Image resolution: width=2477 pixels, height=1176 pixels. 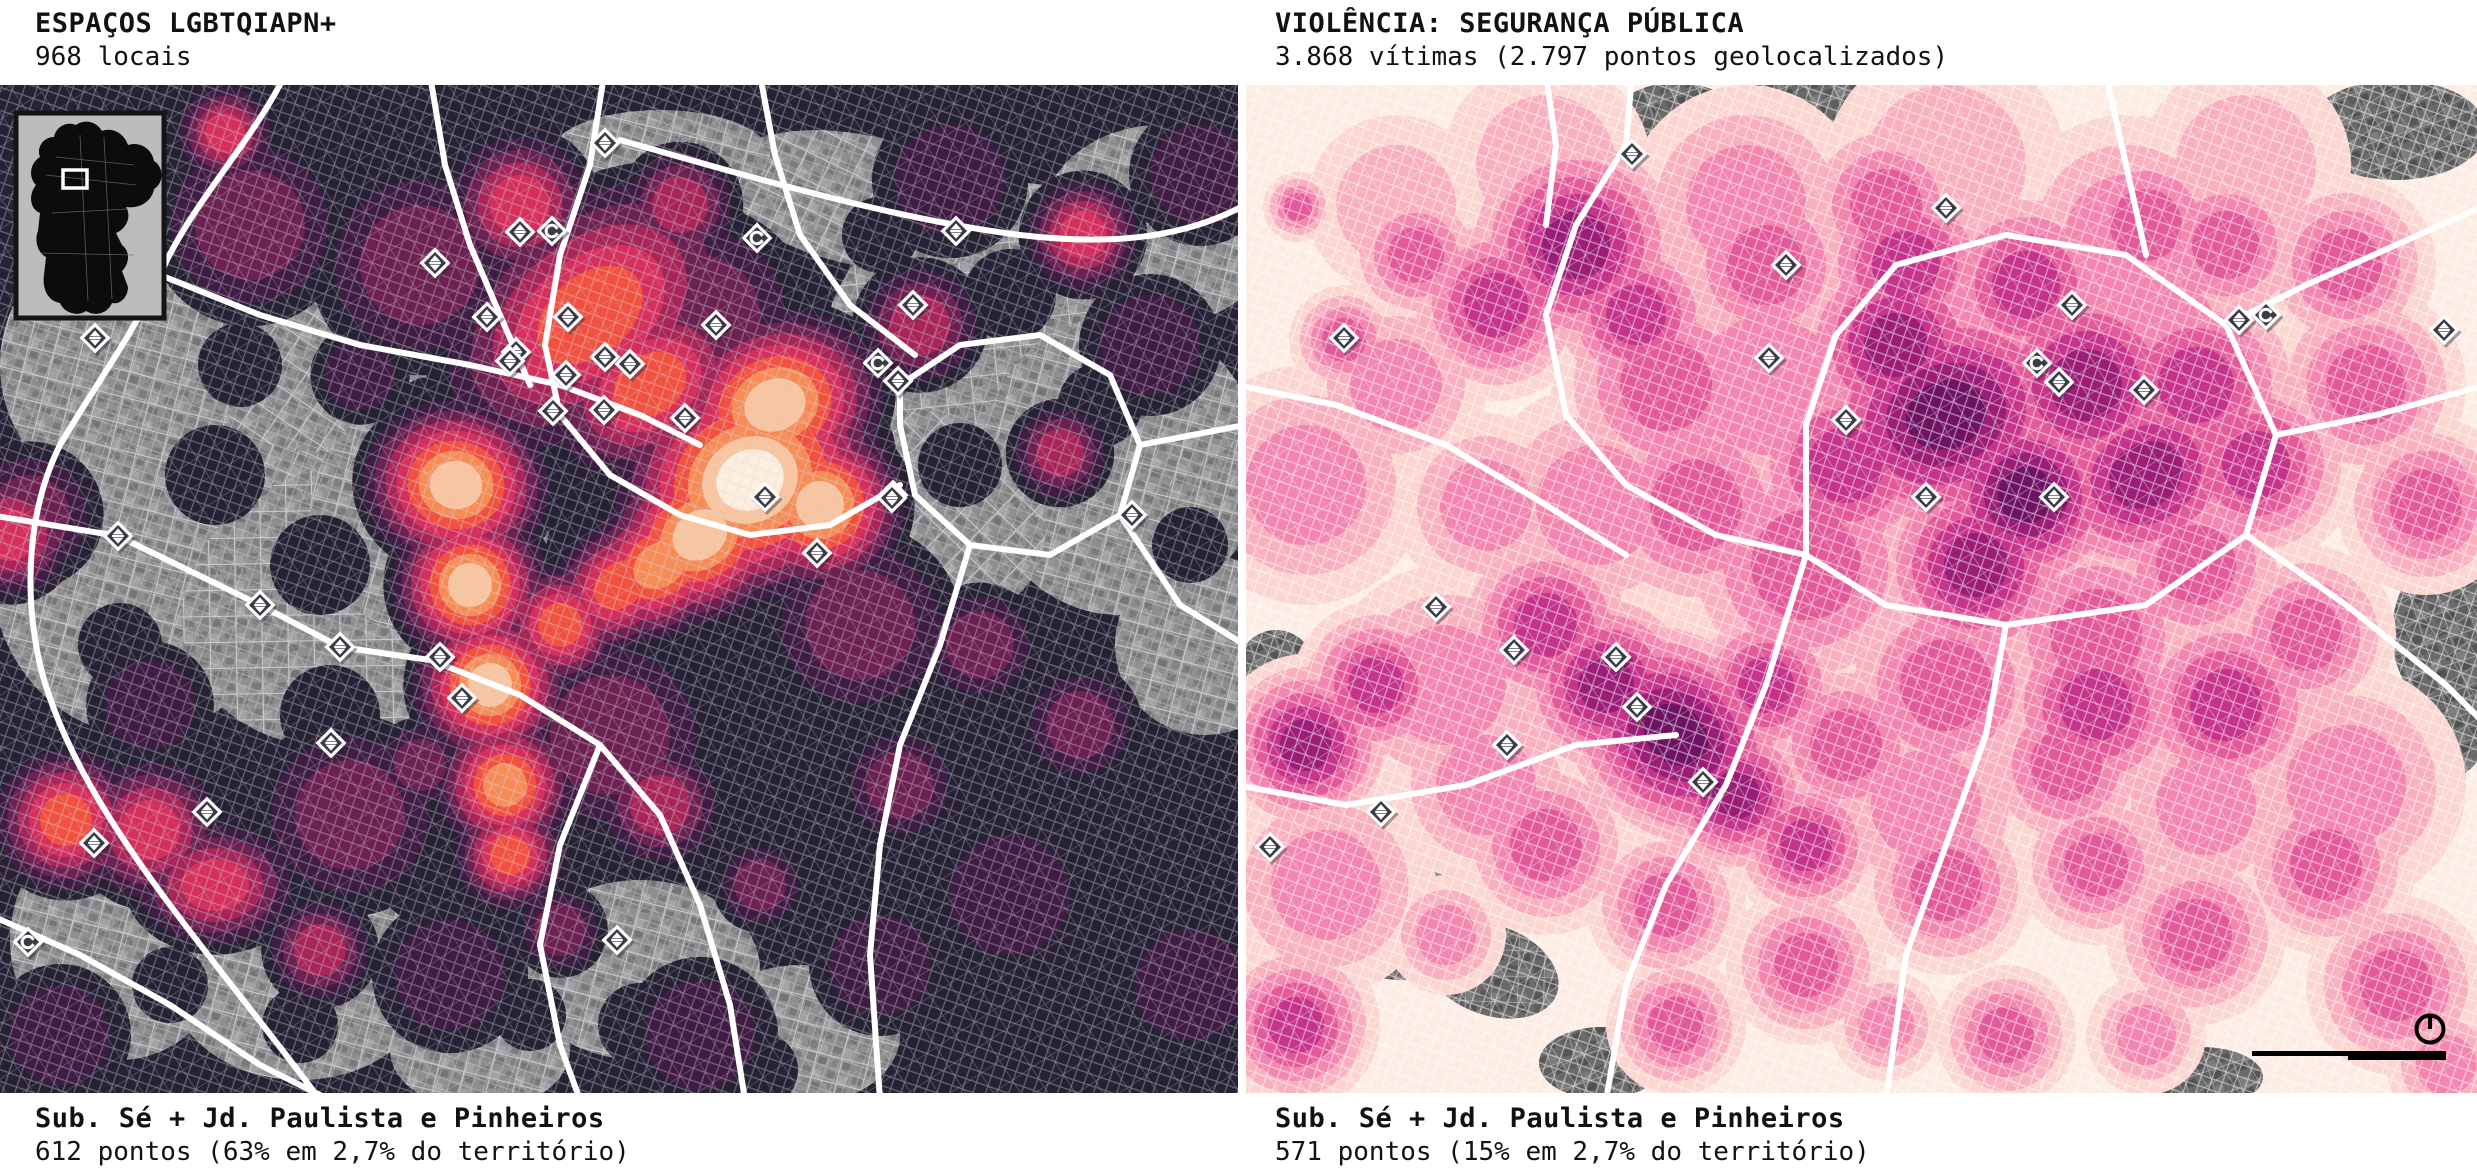 What do you see at coordinates (332, 1152) in the screenshot?
I see `left-caption-stats: 612 pontos (63% em 2,7% do território)` at bounding box center [332, 1152].